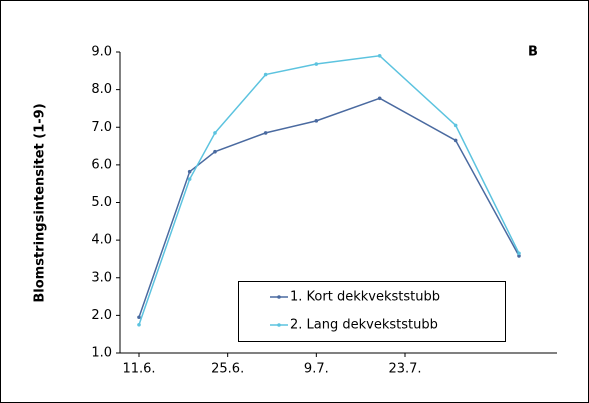 The width and height of the screenshot is (589, 403). Describe the element at coordinates (101, 277) in the screenshot. I see `y-tick-label: 3.0` at that location.